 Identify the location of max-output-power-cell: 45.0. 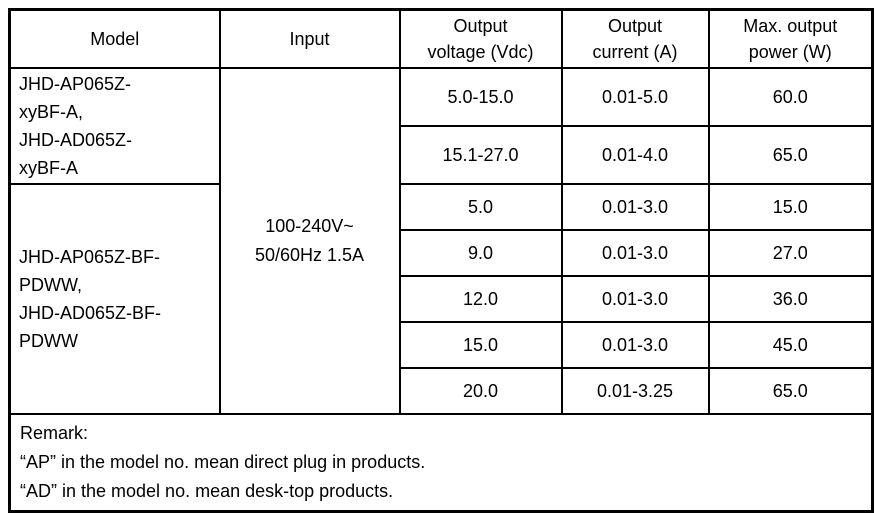
(790, 345).